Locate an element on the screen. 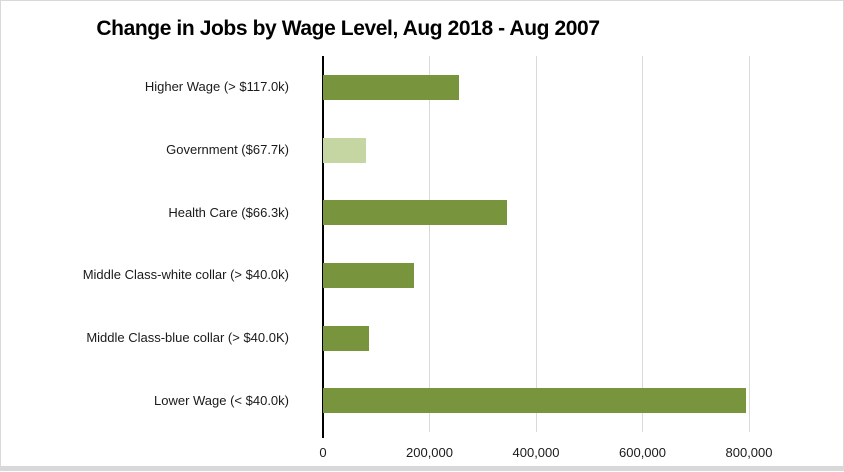 Image resolution: width=844 pixels, height=472 pixels. x-tick-label: 400,000 is located at coordinates (536, 452).